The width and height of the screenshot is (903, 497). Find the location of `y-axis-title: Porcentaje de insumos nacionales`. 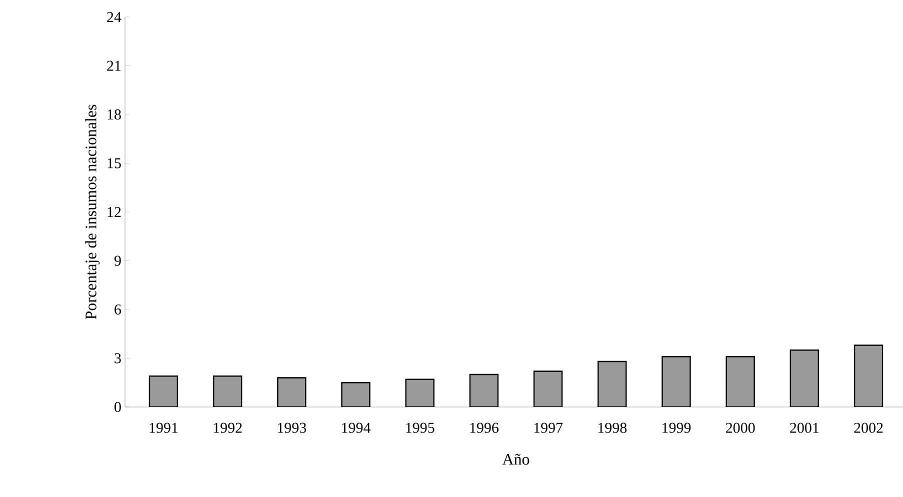

y-axis-title: Porcentaje de insumos nacionales is located at coordinates (92, 212).